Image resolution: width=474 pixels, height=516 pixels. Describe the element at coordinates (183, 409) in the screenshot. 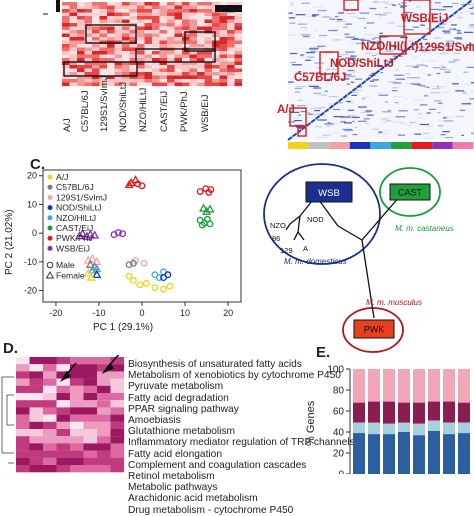

I see `pathway-label: PPAR signaling pathway` at that location.